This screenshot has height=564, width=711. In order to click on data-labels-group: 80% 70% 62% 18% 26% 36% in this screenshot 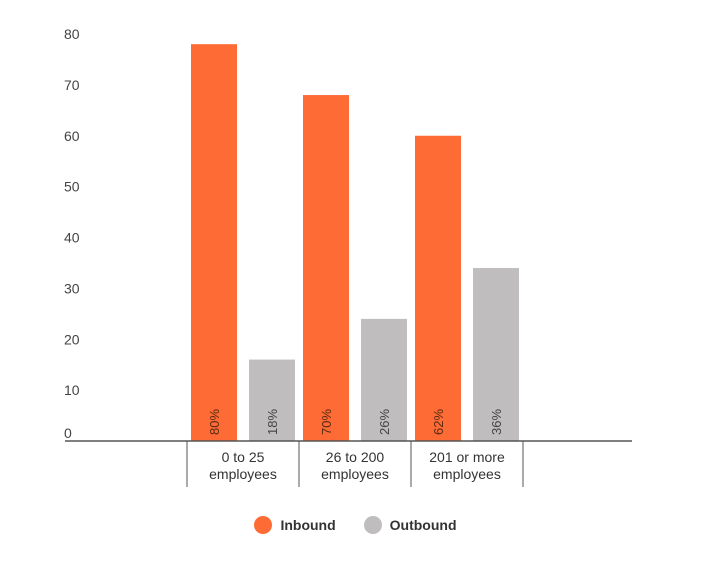, I will do `click(355, 422)`.